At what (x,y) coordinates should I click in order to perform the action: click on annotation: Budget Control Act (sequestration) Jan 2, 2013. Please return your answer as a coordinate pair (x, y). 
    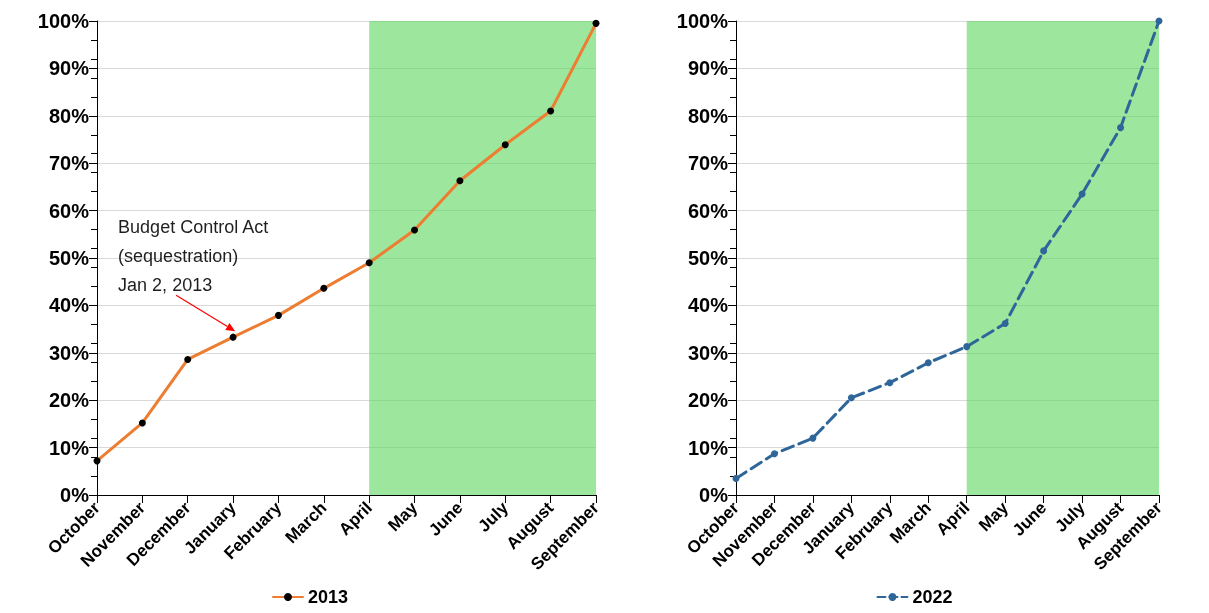
    Looking at the image, I should click on (193, 255).